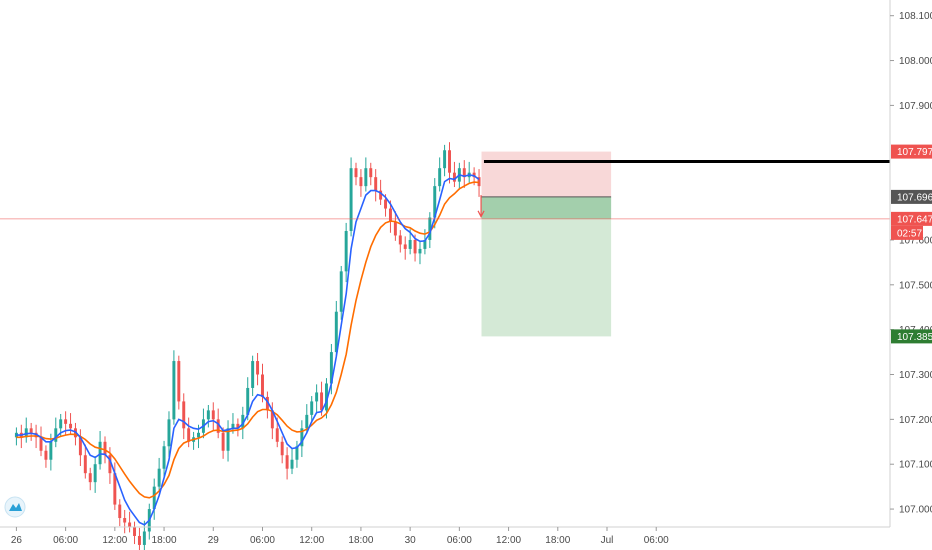  I want to click on y-tick-label: 107.200, so click(915, 420).